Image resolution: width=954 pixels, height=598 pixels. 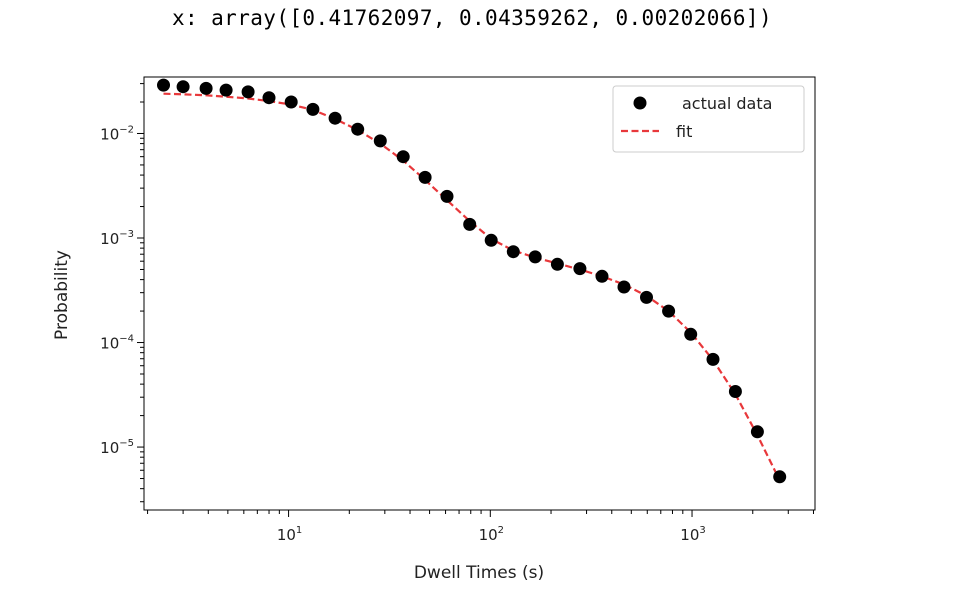 I want to click on x-tick-label-1: 10², so click(x=491, y=534).